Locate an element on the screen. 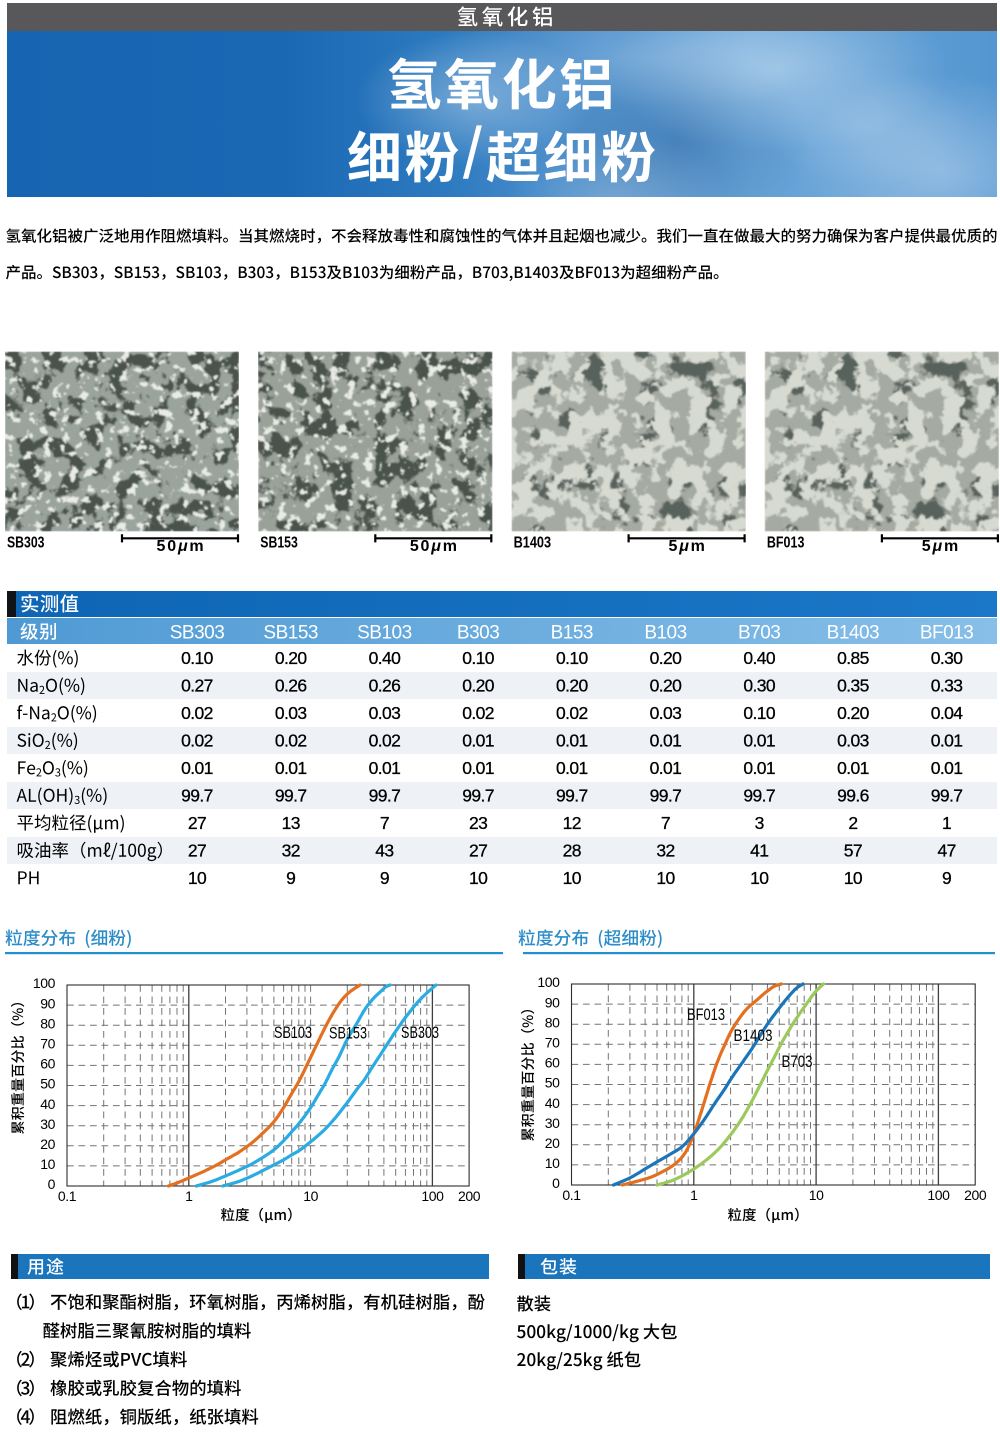 This screenshot has width=1000, height=1444. svg-text: 0.27 is located at coordinates (197, 686).